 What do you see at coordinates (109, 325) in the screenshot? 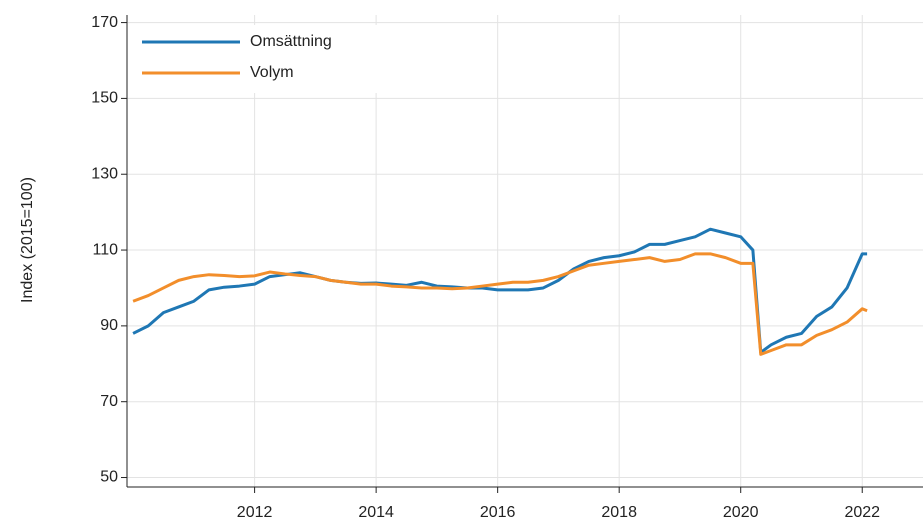
I see `y-tick-label: 90` at bounding box center [109, 325].